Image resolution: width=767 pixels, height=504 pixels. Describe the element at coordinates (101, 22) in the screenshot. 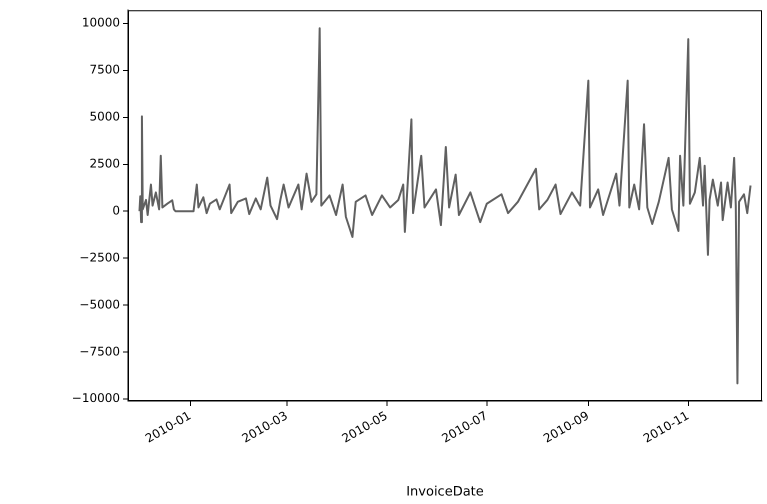

I see `y-tick-label: 10000` at that location.